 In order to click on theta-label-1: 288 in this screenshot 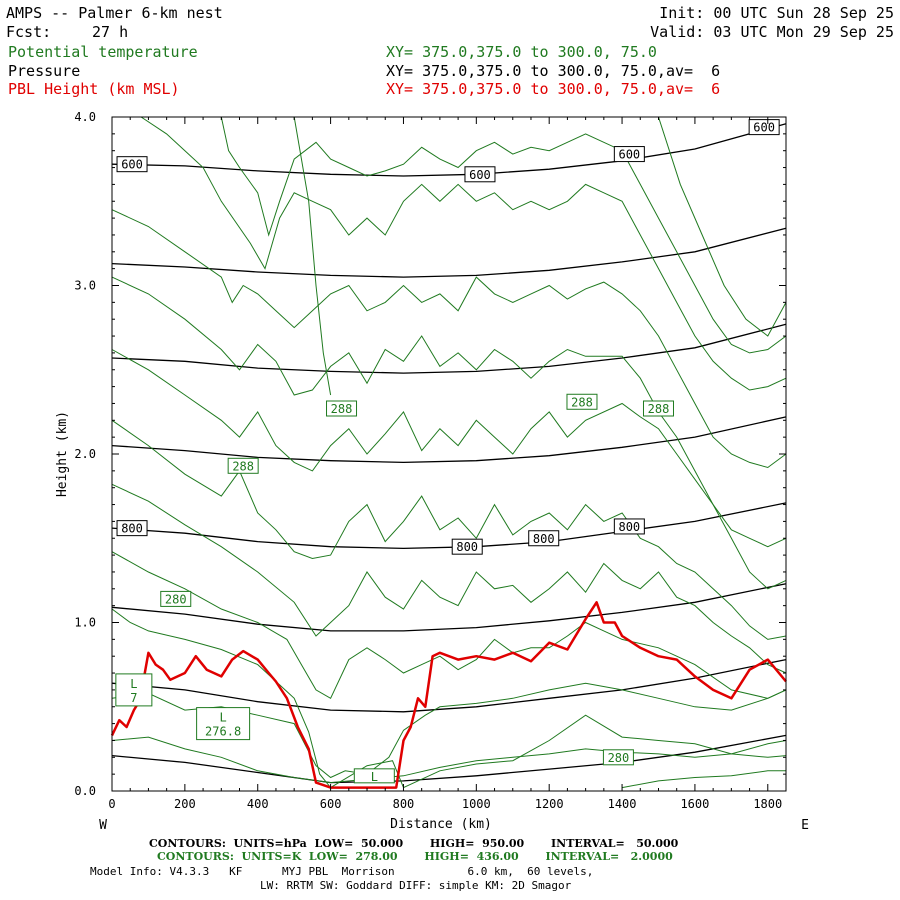, I will do `click(582, 402)`.